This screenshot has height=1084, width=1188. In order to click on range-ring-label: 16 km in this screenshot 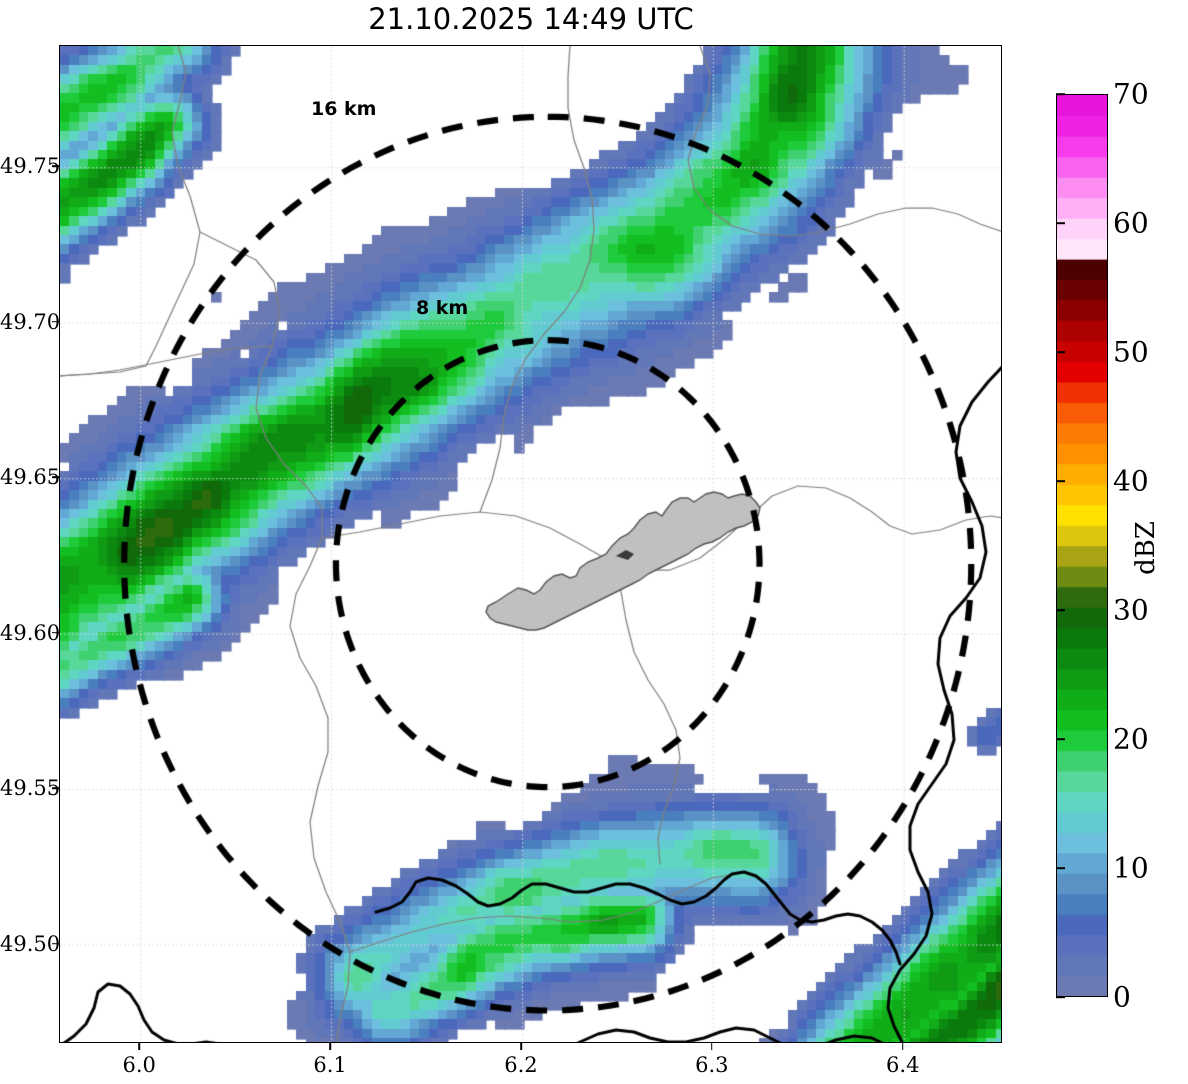, I will do `click(343, 108)`.